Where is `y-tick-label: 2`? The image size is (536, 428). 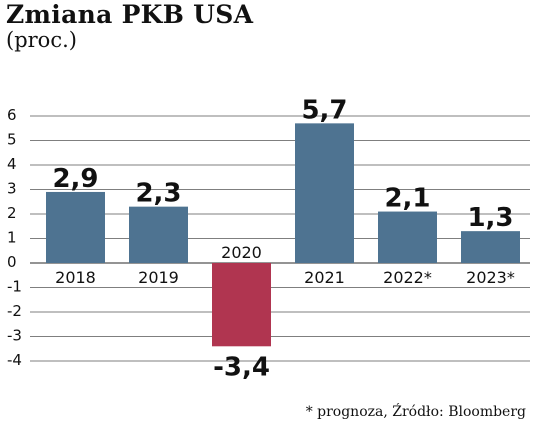 y-tick-label: 2 is located at coordinates (12, 213).